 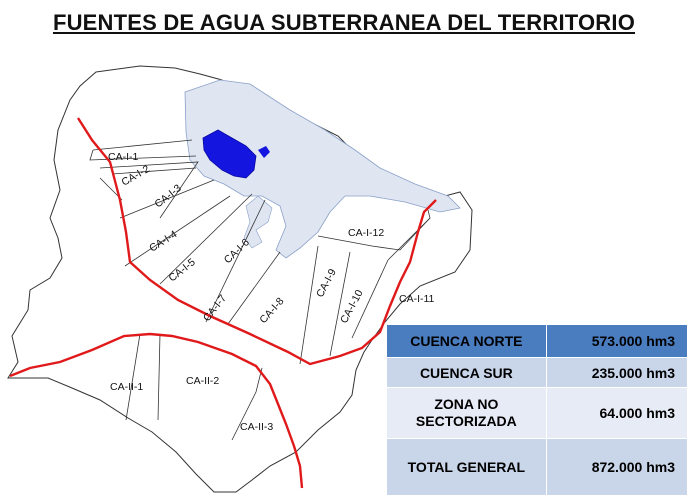 I want to click on zone-label-ca-ii-2: CA-II-2, so click(x=202, y=381).